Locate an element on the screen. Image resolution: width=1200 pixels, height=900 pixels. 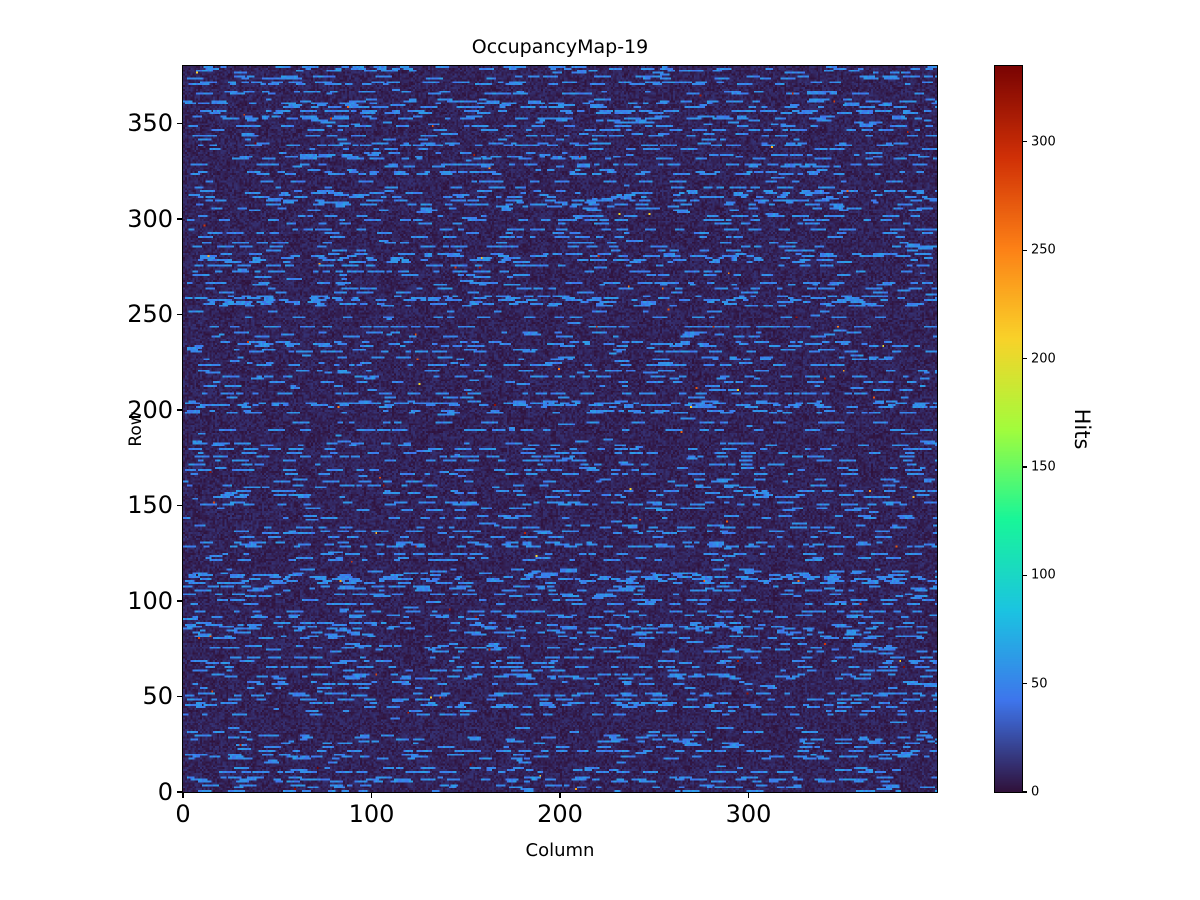
colorbar-tick-label: 250 is located at coordinates (1043, 250).